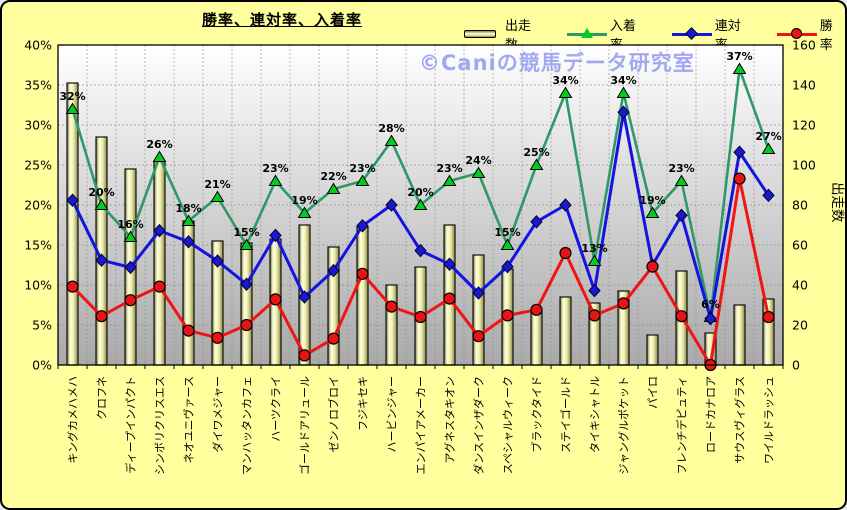  What do you see at coordinates (363, 403) in the screenshot?
I see `category-label: フジキセキ` at bounding box center [363, 403].